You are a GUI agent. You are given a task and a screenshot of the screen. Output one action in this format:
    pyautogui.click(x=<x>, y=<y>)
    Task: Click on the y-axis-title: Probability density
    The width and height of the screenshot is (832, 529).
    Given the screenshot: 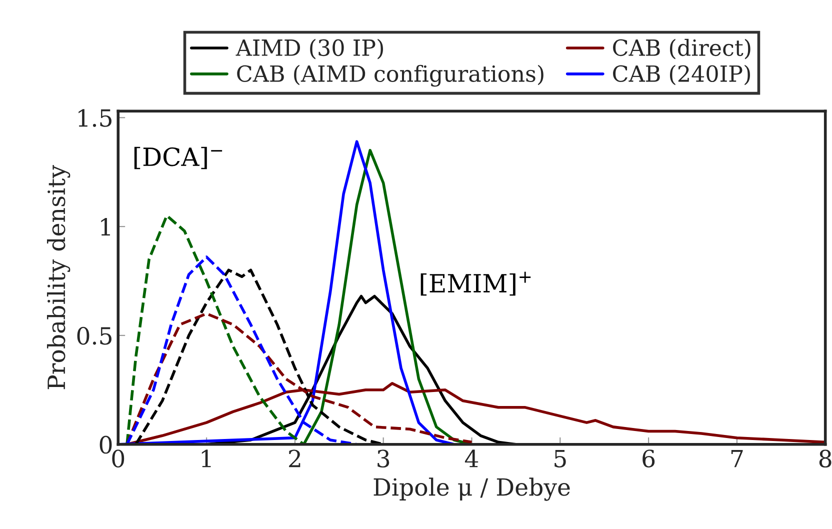 What is the action you would take?
    pyautogui.click(x=58, y=277)
    